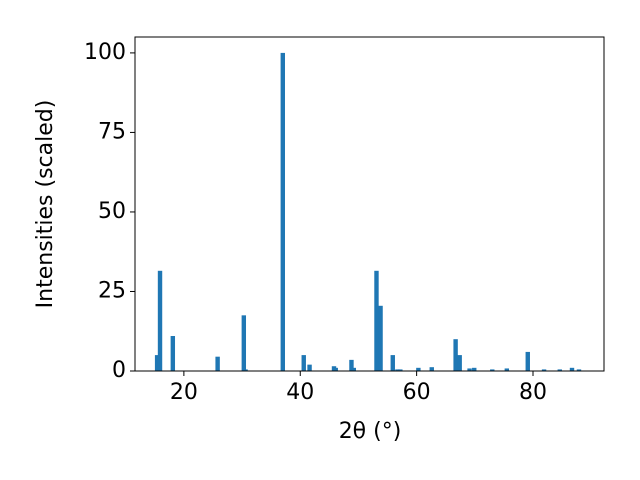 This screenshot has width=640, height=480. What do you see at coordinates (300, 392) in the screenshot?
I see `x-tick-label: 40` at bounding box center [300, 392].